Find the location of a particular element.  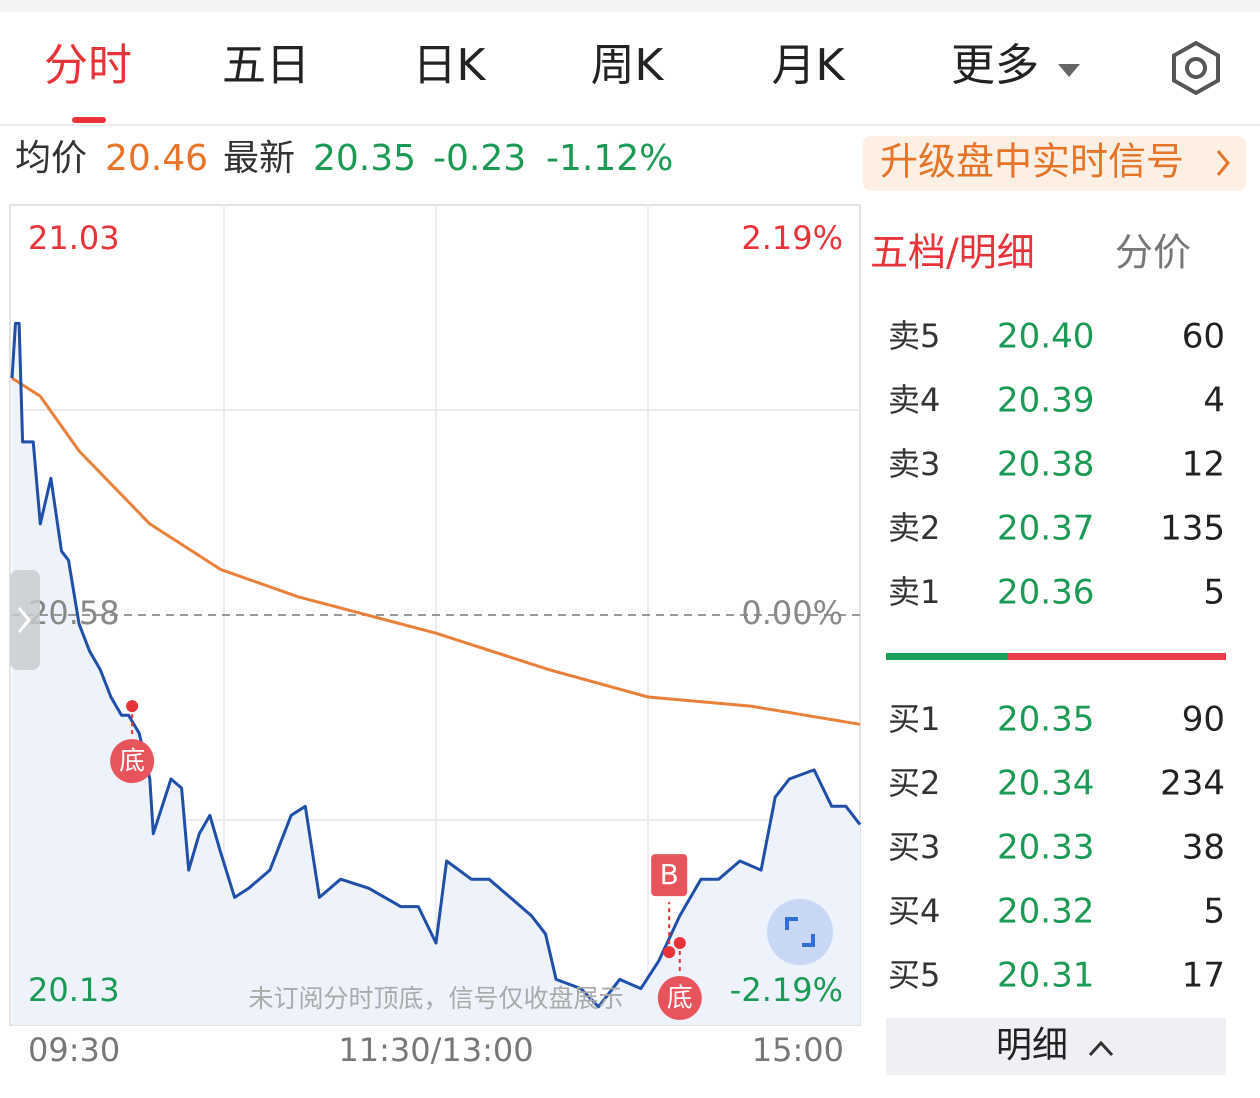

y2-tick-label: -2.19% is located at coordinates (786, 990).